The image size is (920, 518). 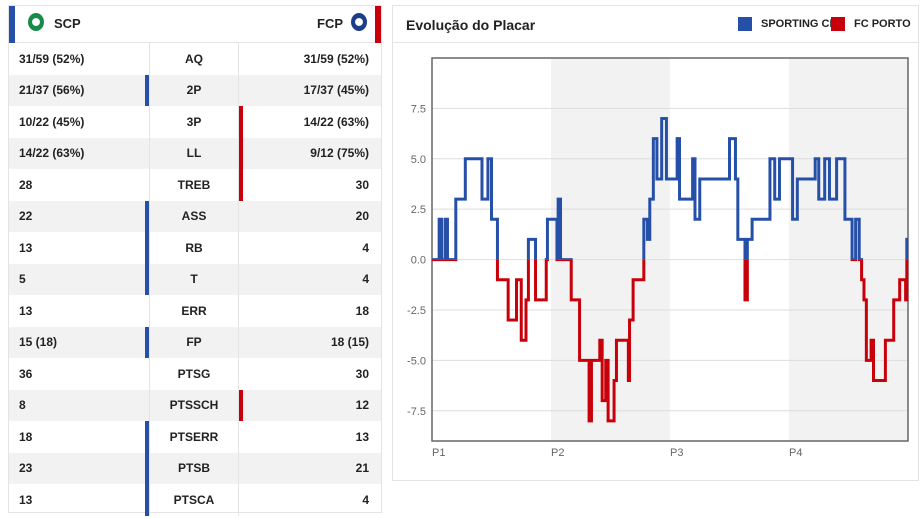 I want to click on legend-label-away: FC PORTO, so click(x=882, y=24).